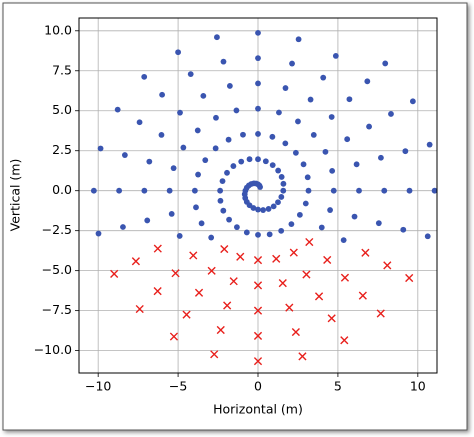 This screenshot has width=474, height=437. Describe the element at coordinates (62, 149) in the screenshot. I see `y-tick-label: 2.5` at that location.